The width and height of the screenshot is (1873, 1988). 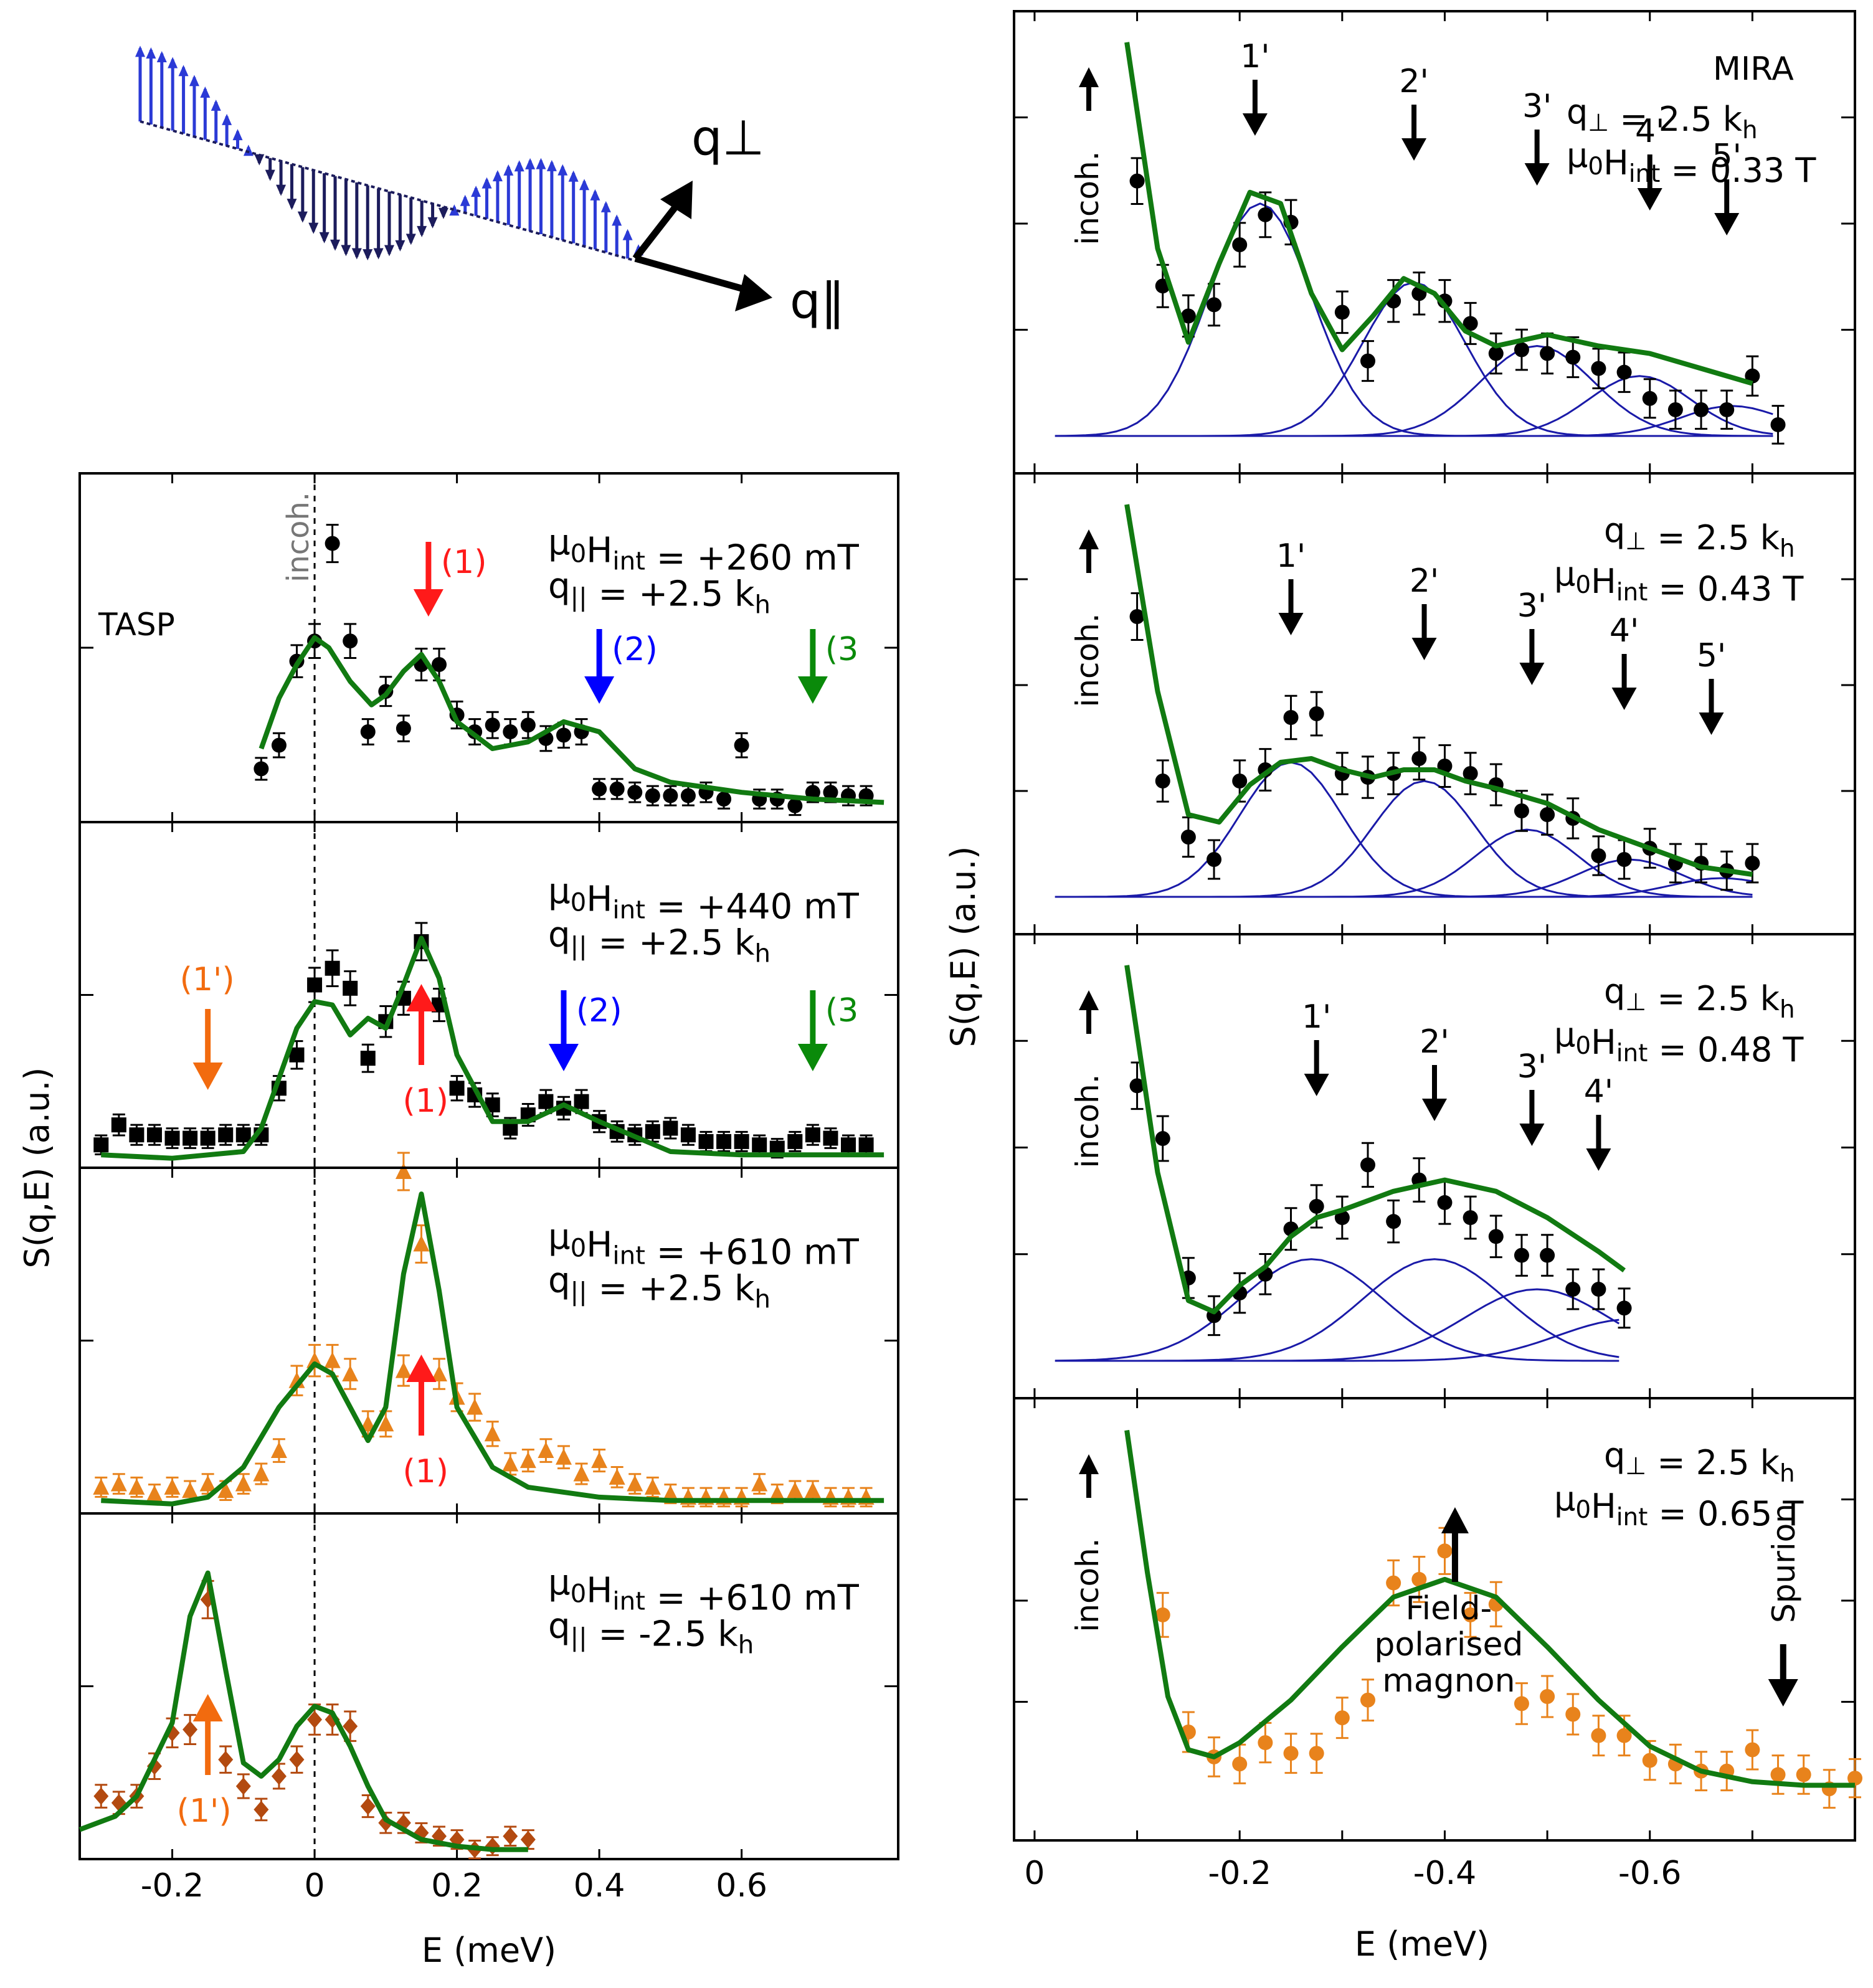 I want to click on peak-arrow-label: polarised, so click(x=1448, y=1645).